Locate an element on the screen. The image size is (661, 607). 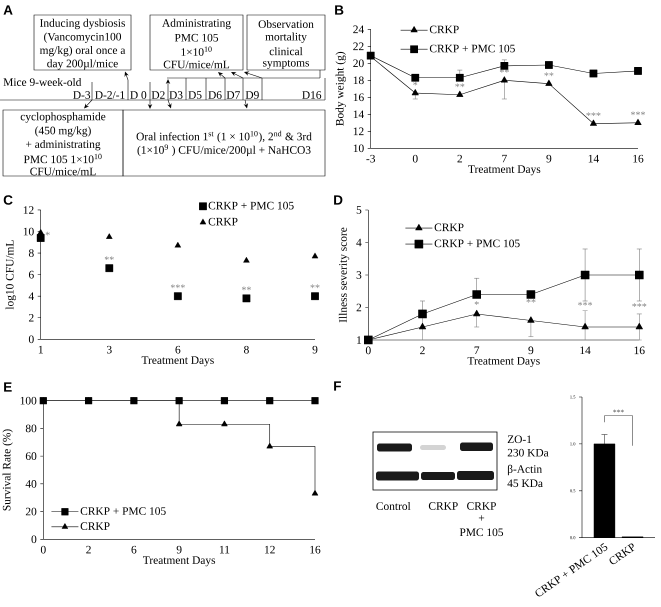
legend-label: CRKP + PMC 105 is located at coordinates (251, 206).